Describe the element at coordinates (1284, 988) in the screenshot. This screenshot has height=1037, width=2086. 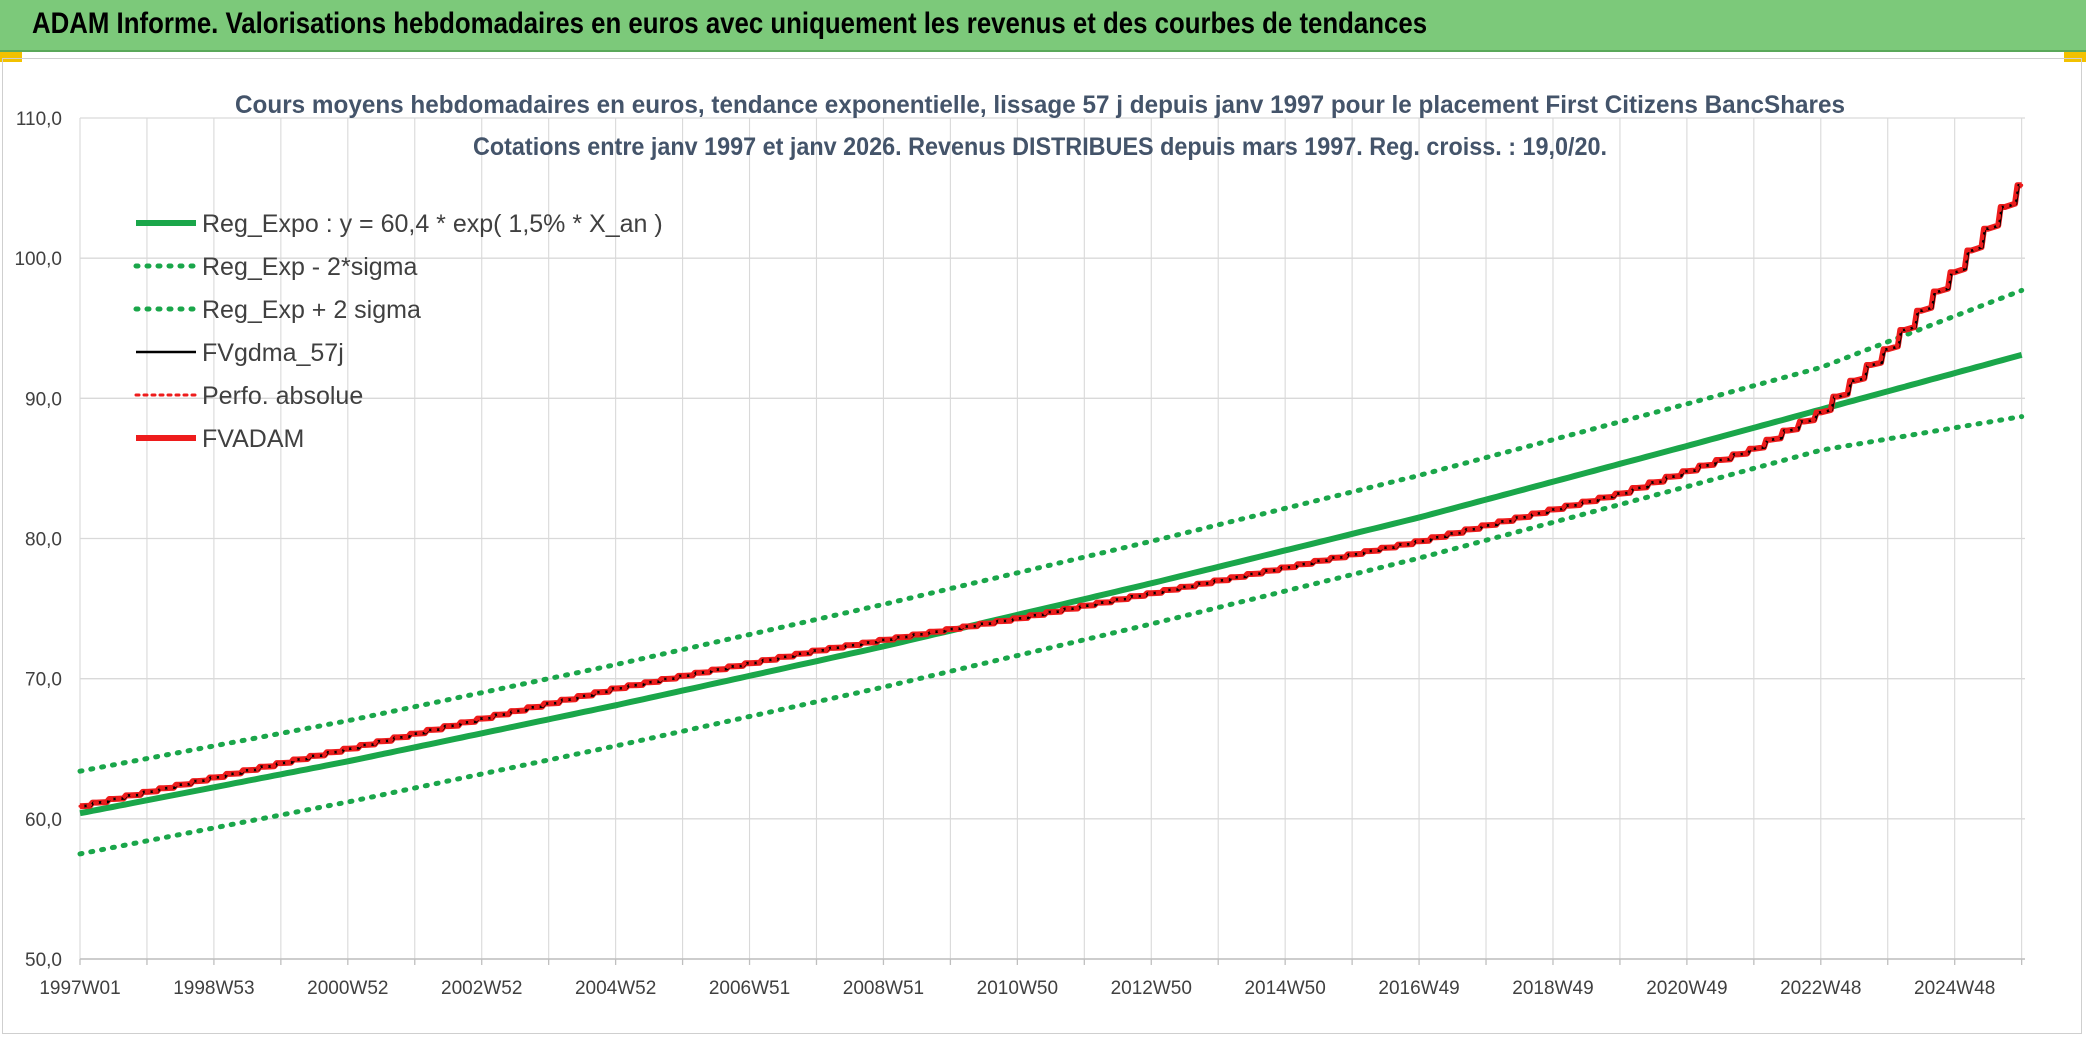
I see `x-tick-label: 2014W50` at that location.